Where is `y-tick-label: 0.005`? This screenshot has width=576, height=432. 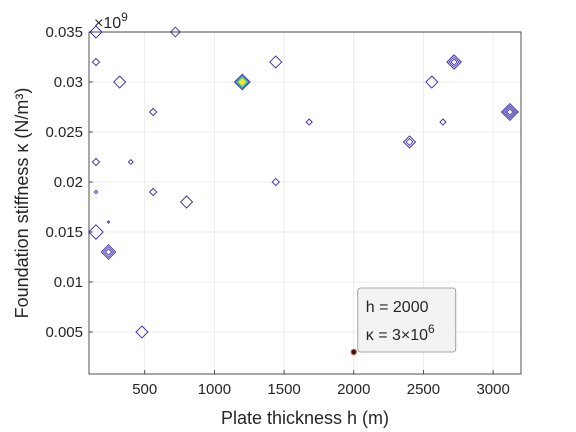
y-tick-label: 0.005 is located at coordinates (64, 332).